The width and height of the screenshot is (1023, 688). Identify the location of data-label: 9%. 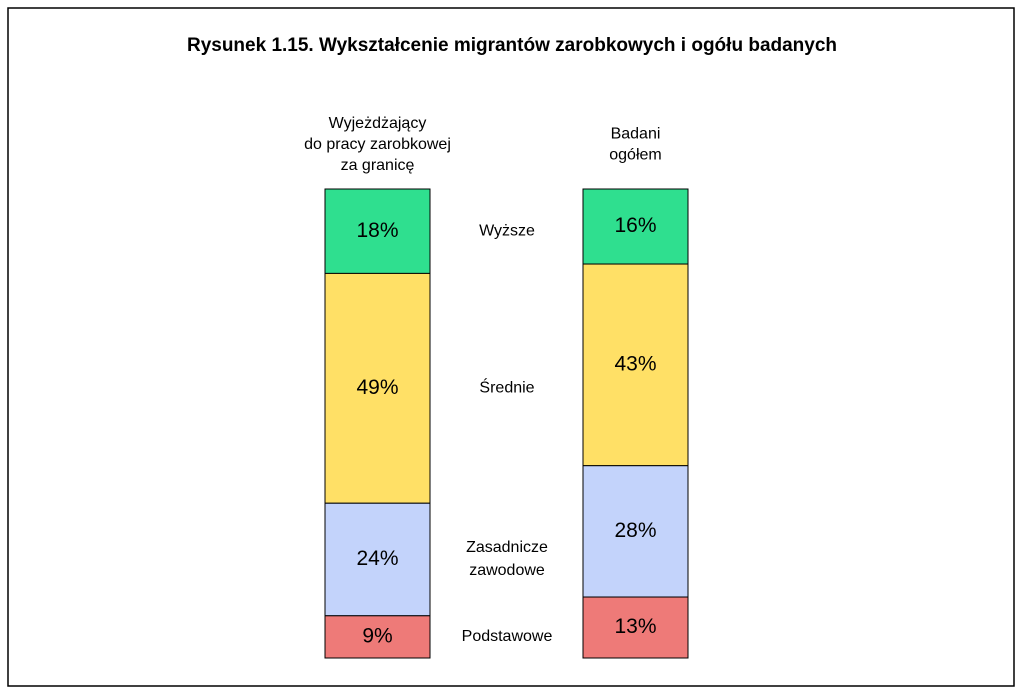
(377, 635).